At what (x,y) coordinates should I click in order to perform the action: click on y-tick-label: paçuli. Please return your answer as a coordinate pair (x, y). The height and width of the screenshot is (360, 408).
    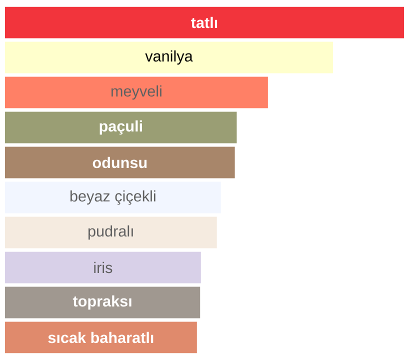
    Looking at the image, I should click on (121, 127).